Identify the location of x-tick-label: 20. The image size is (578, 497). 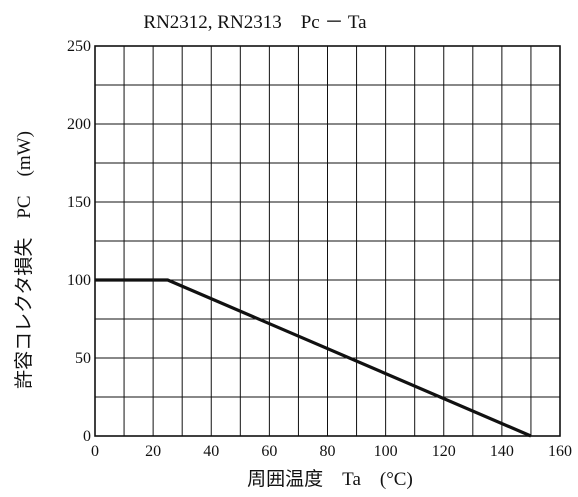
(153, 451).